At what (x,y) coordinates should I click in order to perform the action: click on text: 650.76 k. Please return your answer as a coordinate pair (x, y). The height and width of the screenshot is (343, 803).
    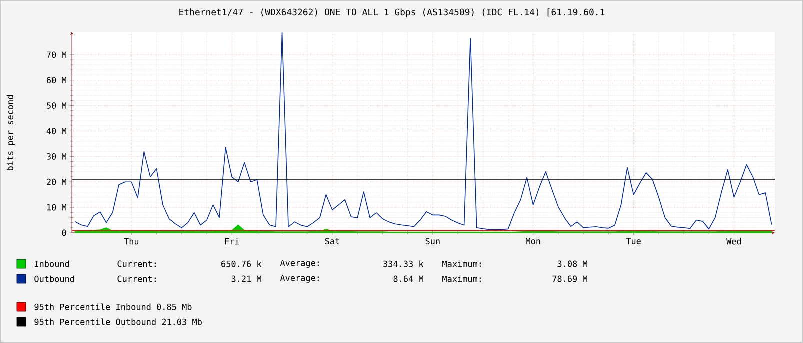
    Looking at the image, I should click on (242, 264).